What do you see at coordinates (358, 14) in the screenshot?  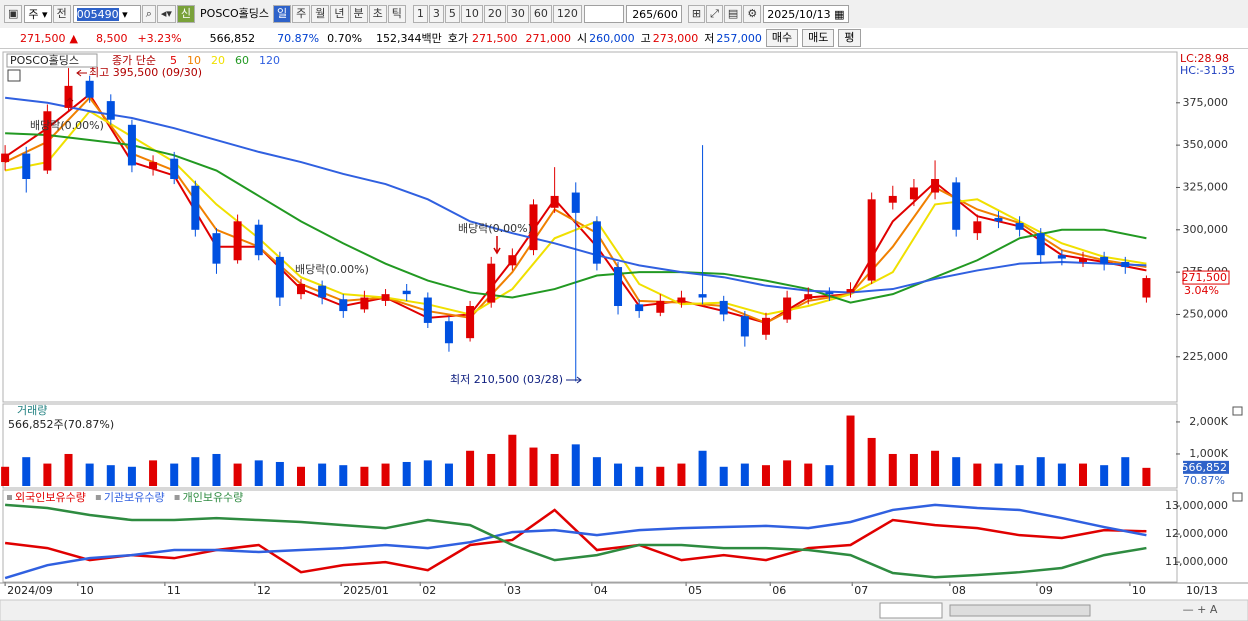 I see `period-button: 분` at bounding box center [358, 14].